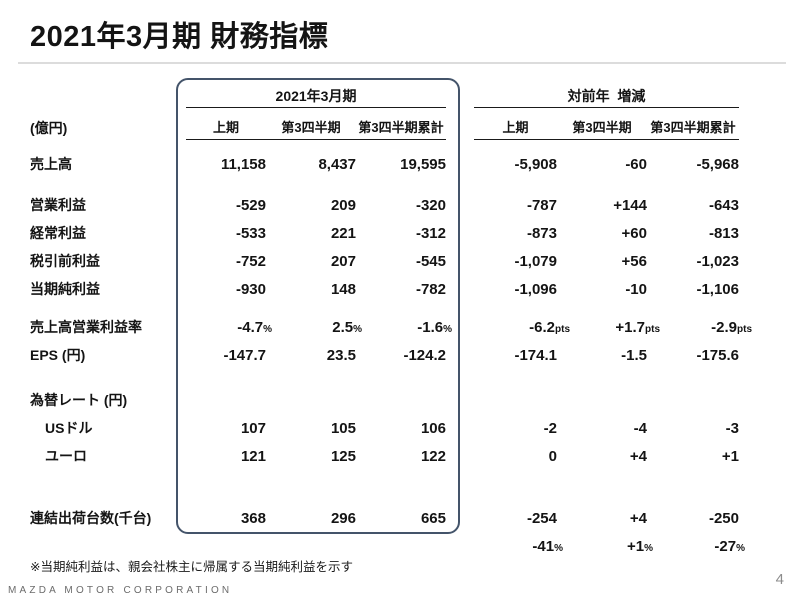 The image size is (800, 600). Describe the element at coordinates (415, 428) in the screenshot. I see `table-row-usd: USドル 107 105 106 -2 -4 -3` at that location.